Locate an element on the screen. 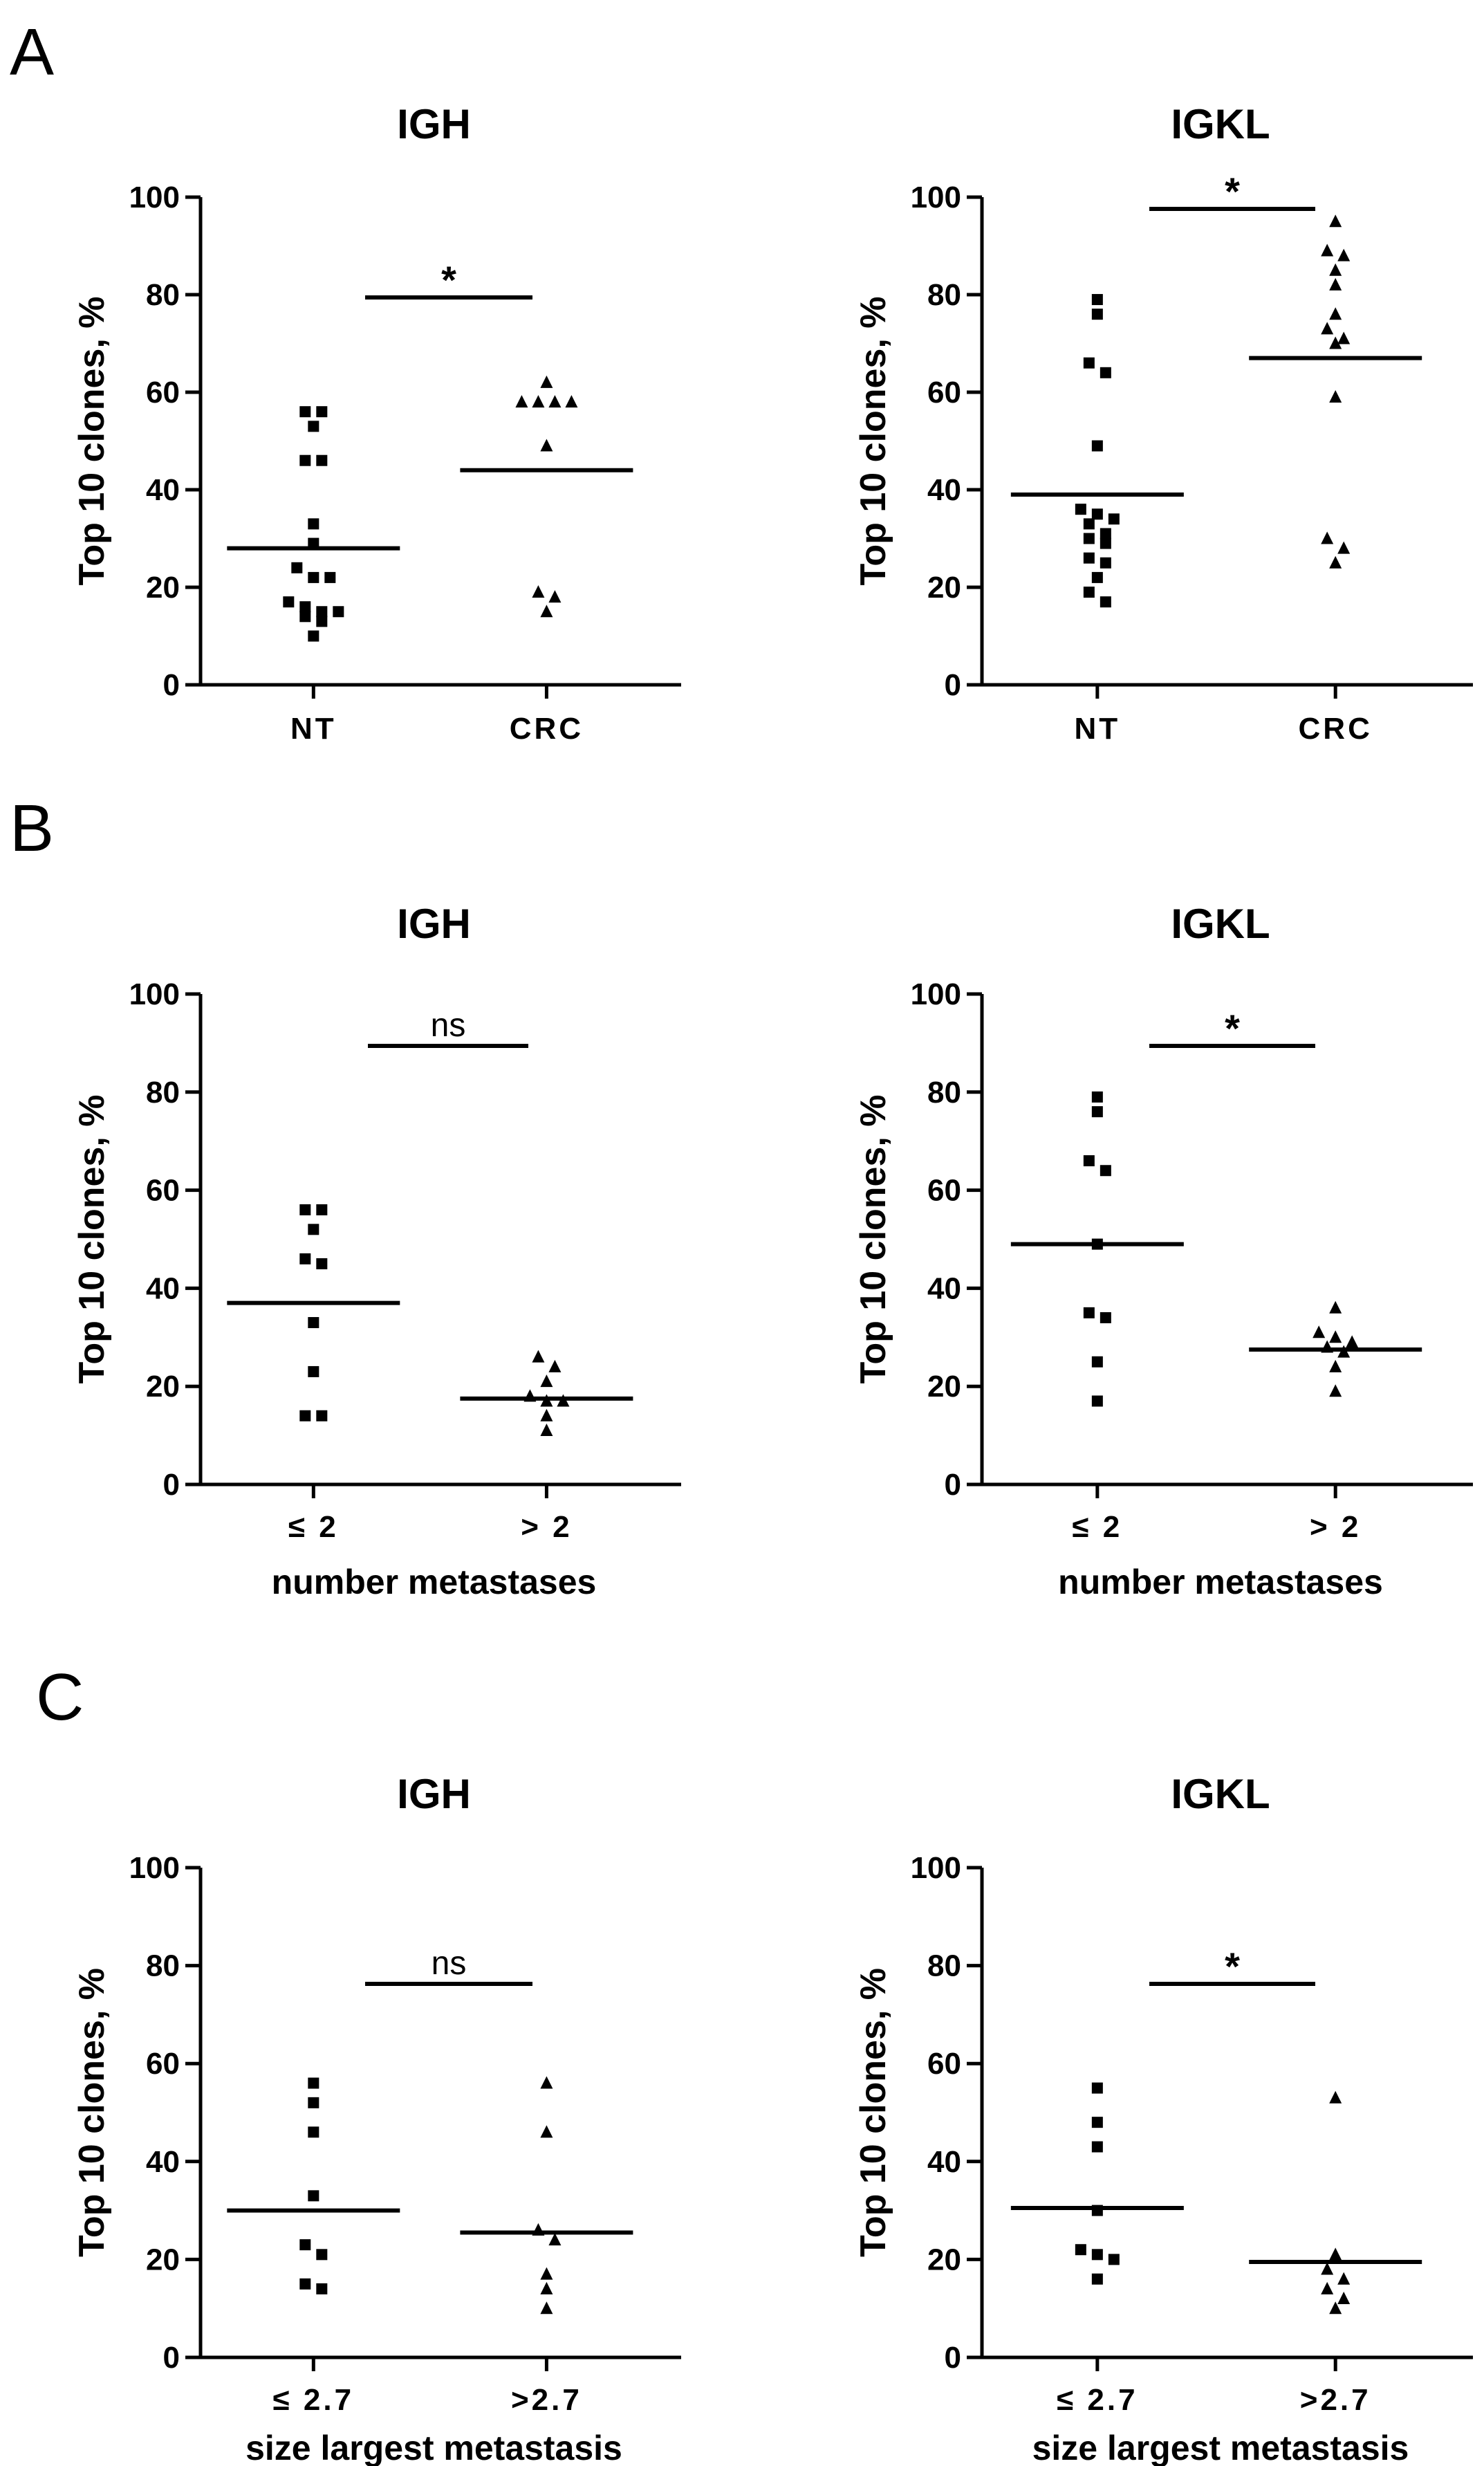  x-axis-label: number metastases is located at coordinates (1220, 1582).